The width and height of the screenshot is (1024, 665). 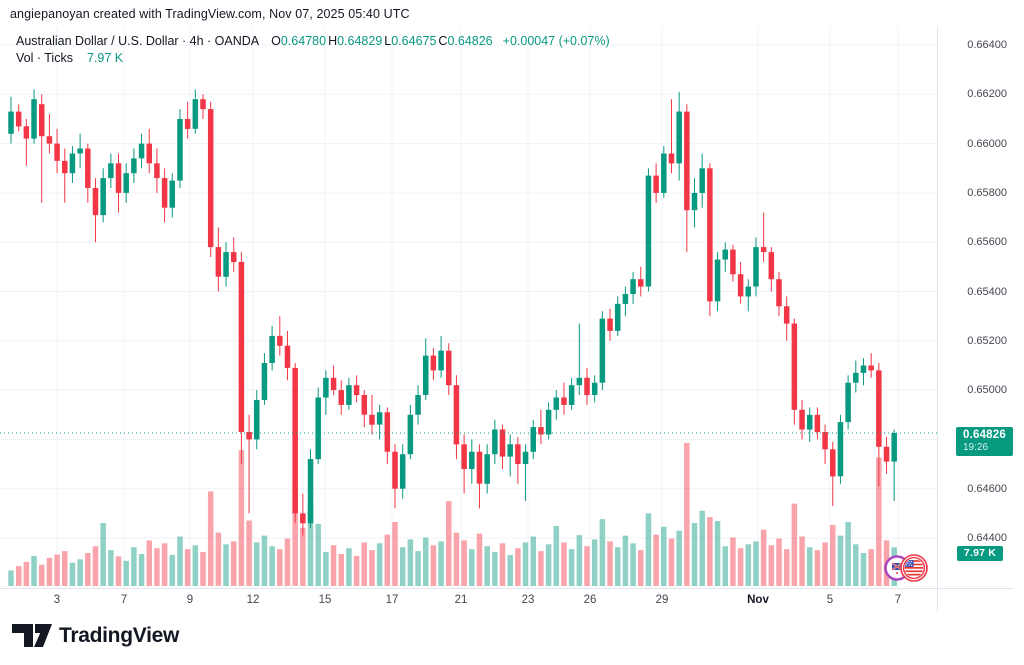 What do you see at coordinates (987, 193) in the screenshot?
I see `price-axis-label: 0.65800` at bounding box center [987, 193].